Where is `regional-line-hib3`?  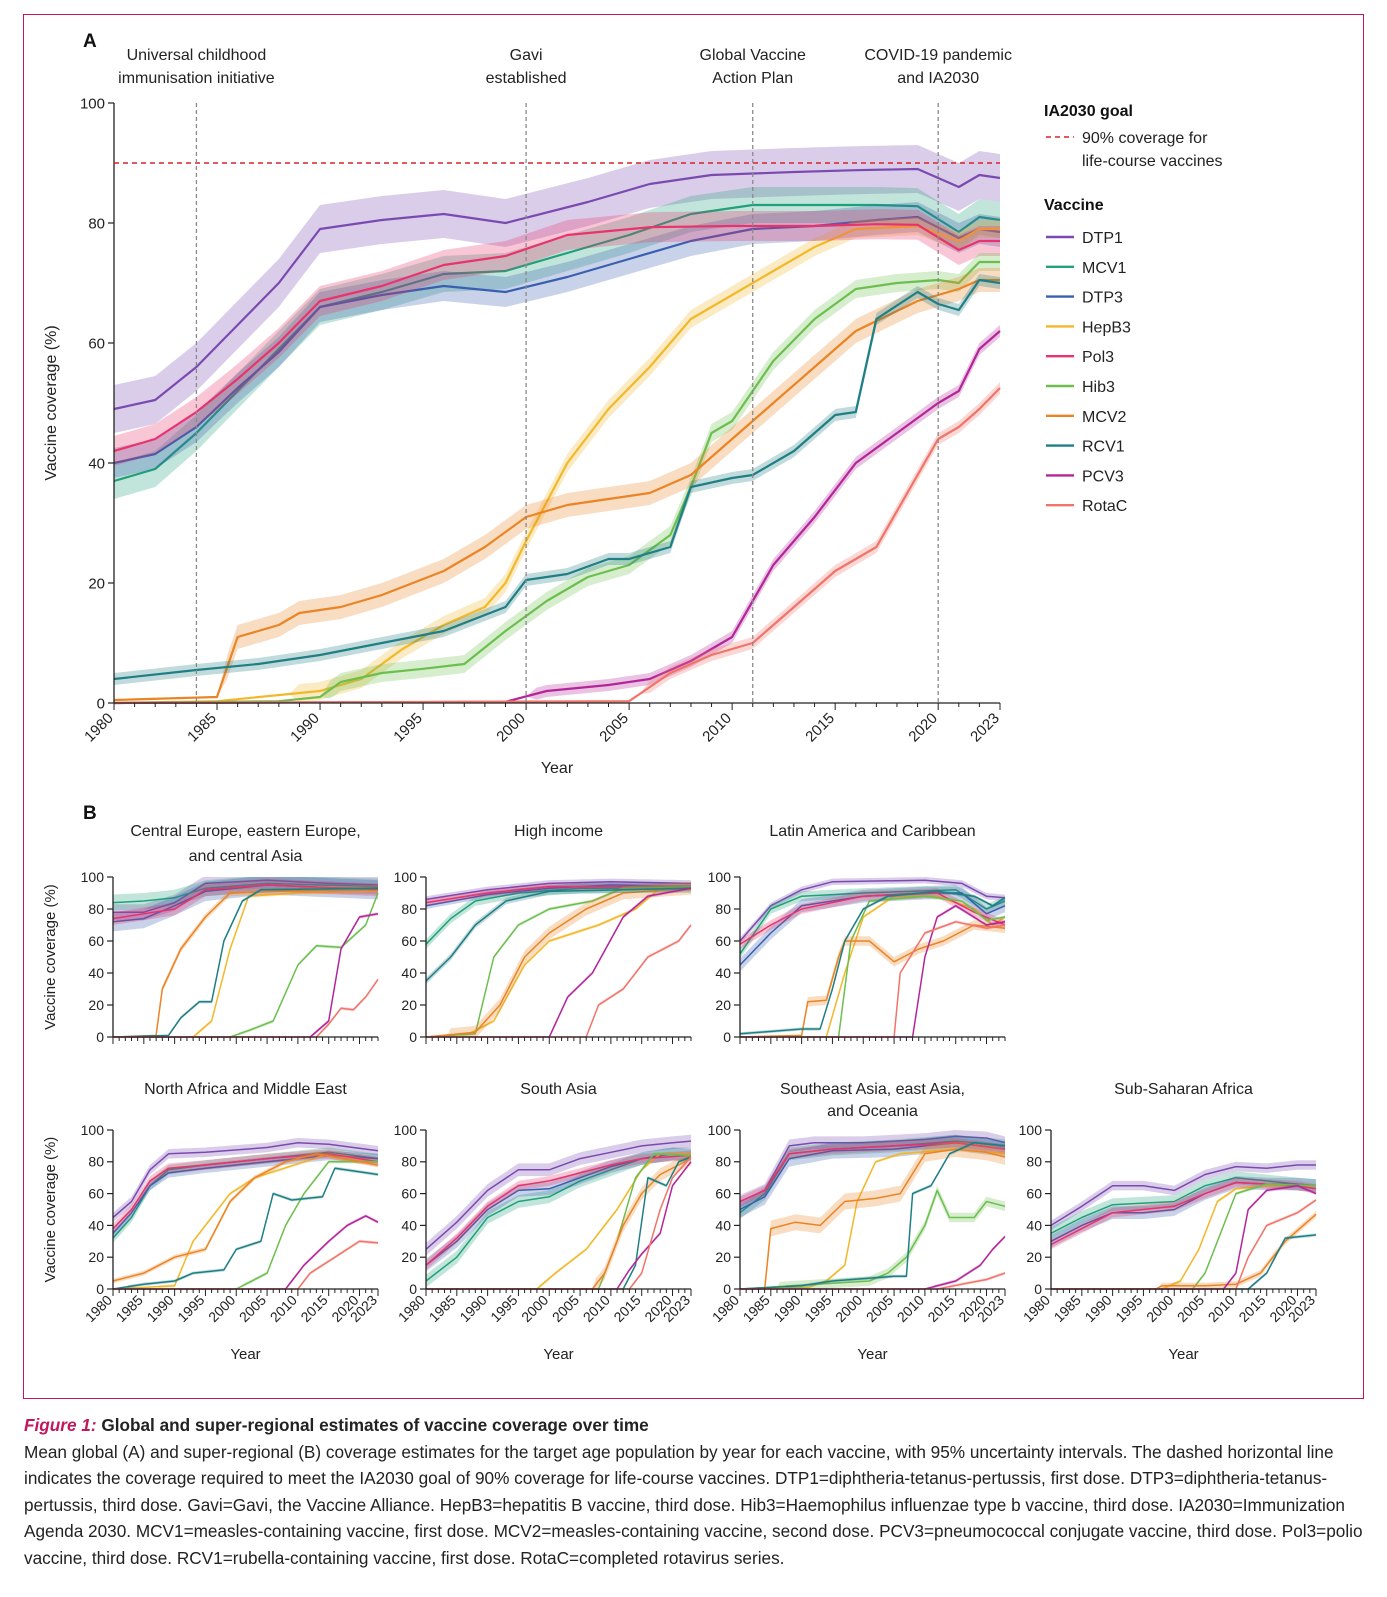
regional-line-hib3 is located at coordinates (873, 966).